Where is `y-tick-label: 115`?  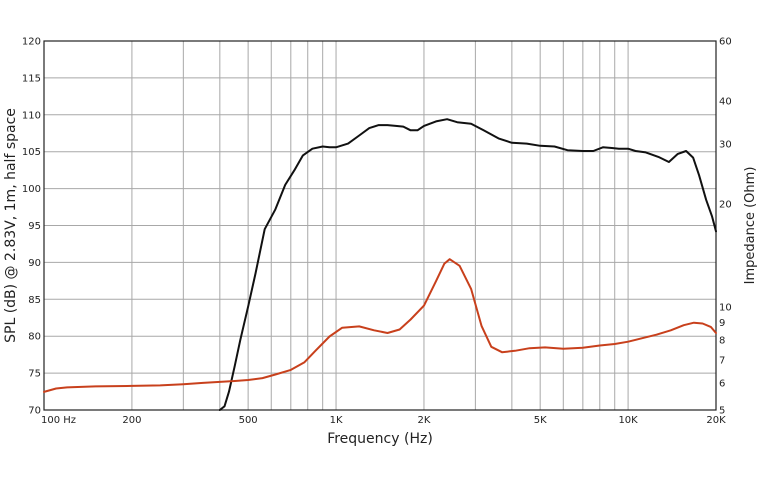 y-tick-label: 115 is located at coordinates (31, 78).